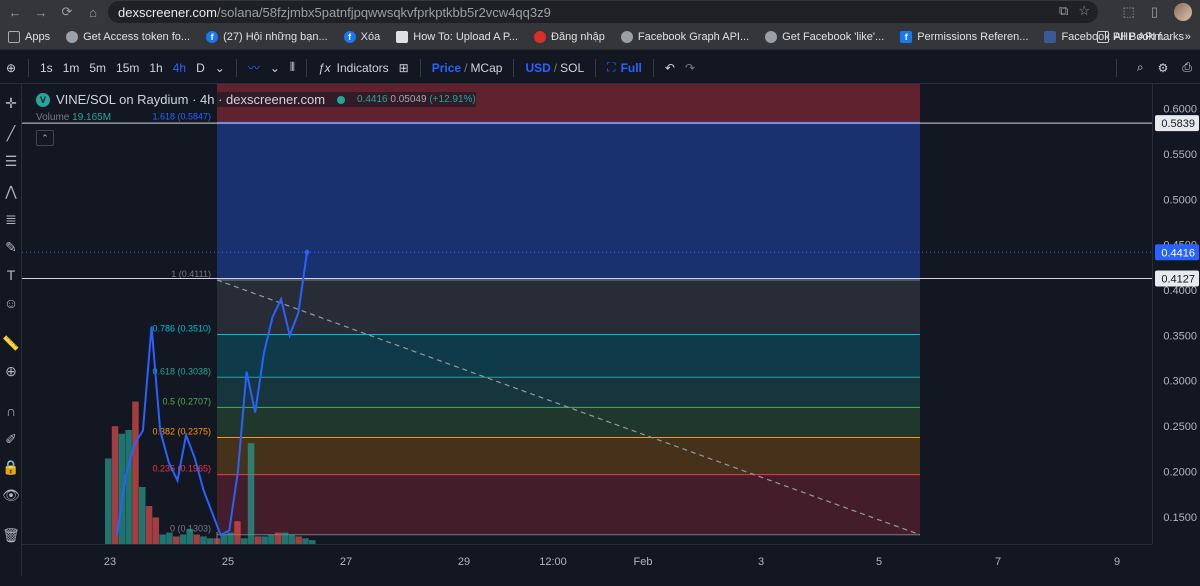 Image resolution: width=1200 pixels, height=586 pixels. I want to click on hline-1-badge-bg, so click(1177, 123).